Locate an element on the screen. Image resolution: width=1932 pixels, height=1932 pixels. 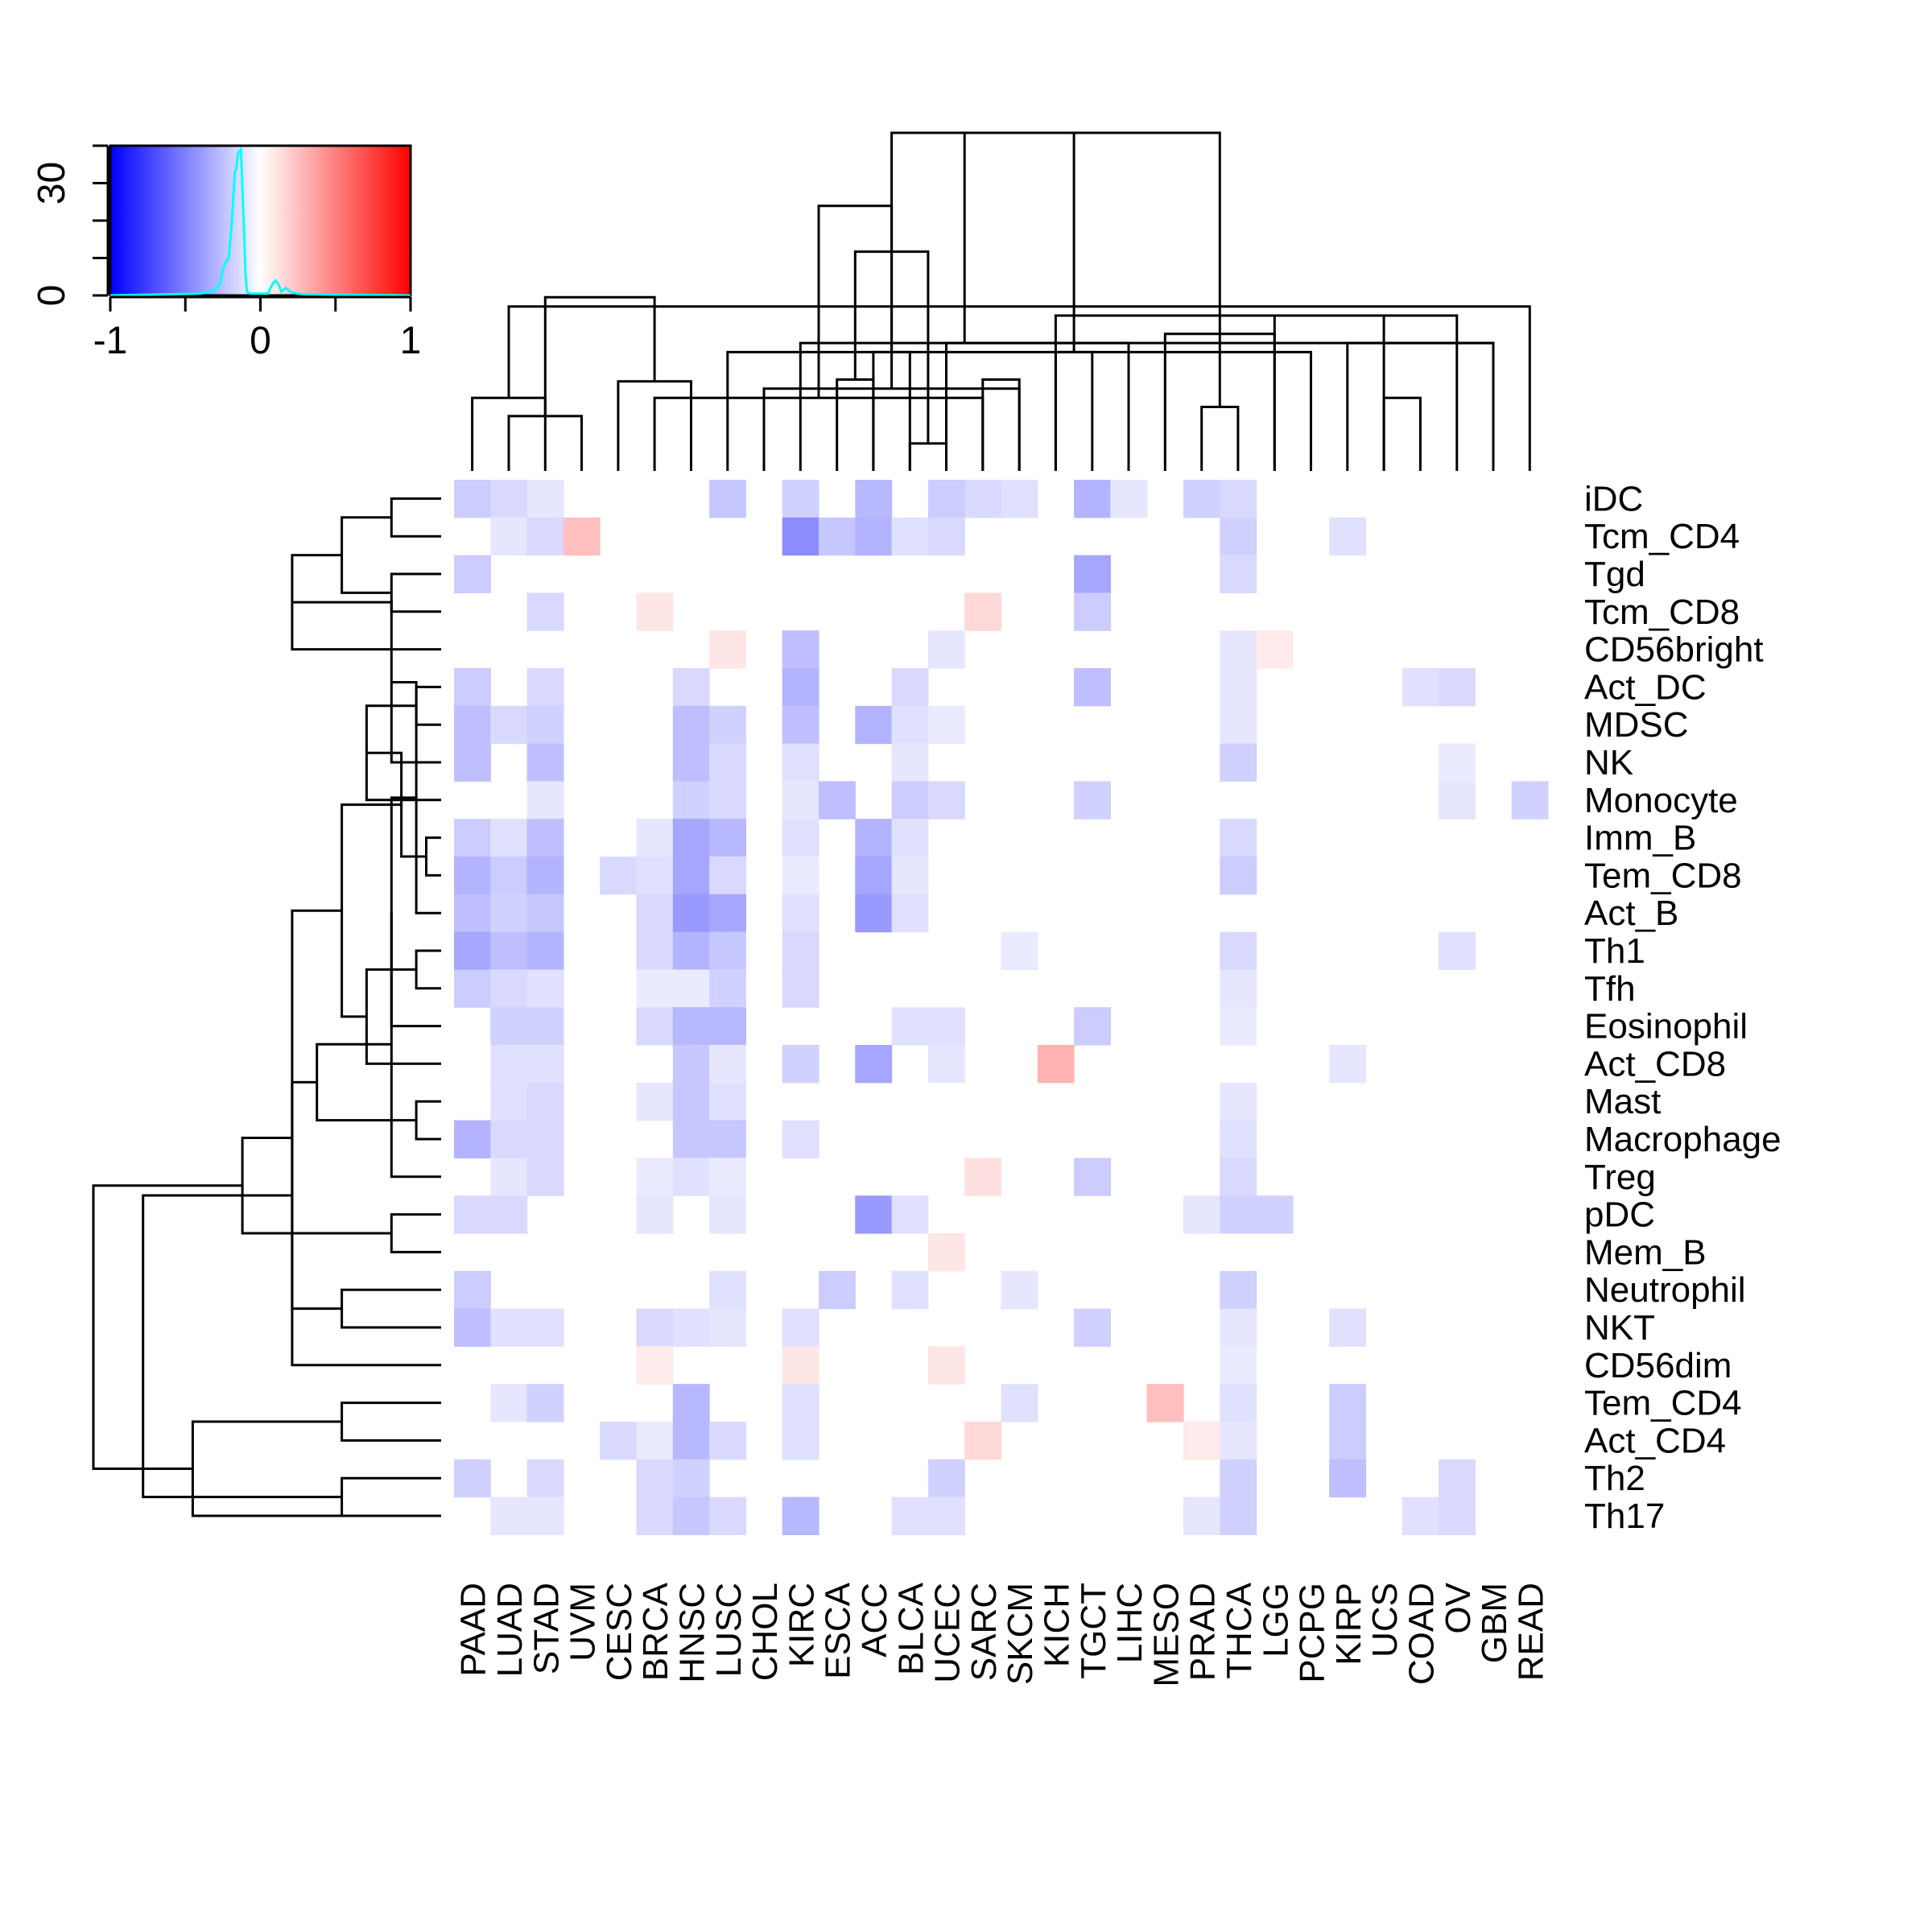
row-label: NK is located at coordinates (1608, 762).